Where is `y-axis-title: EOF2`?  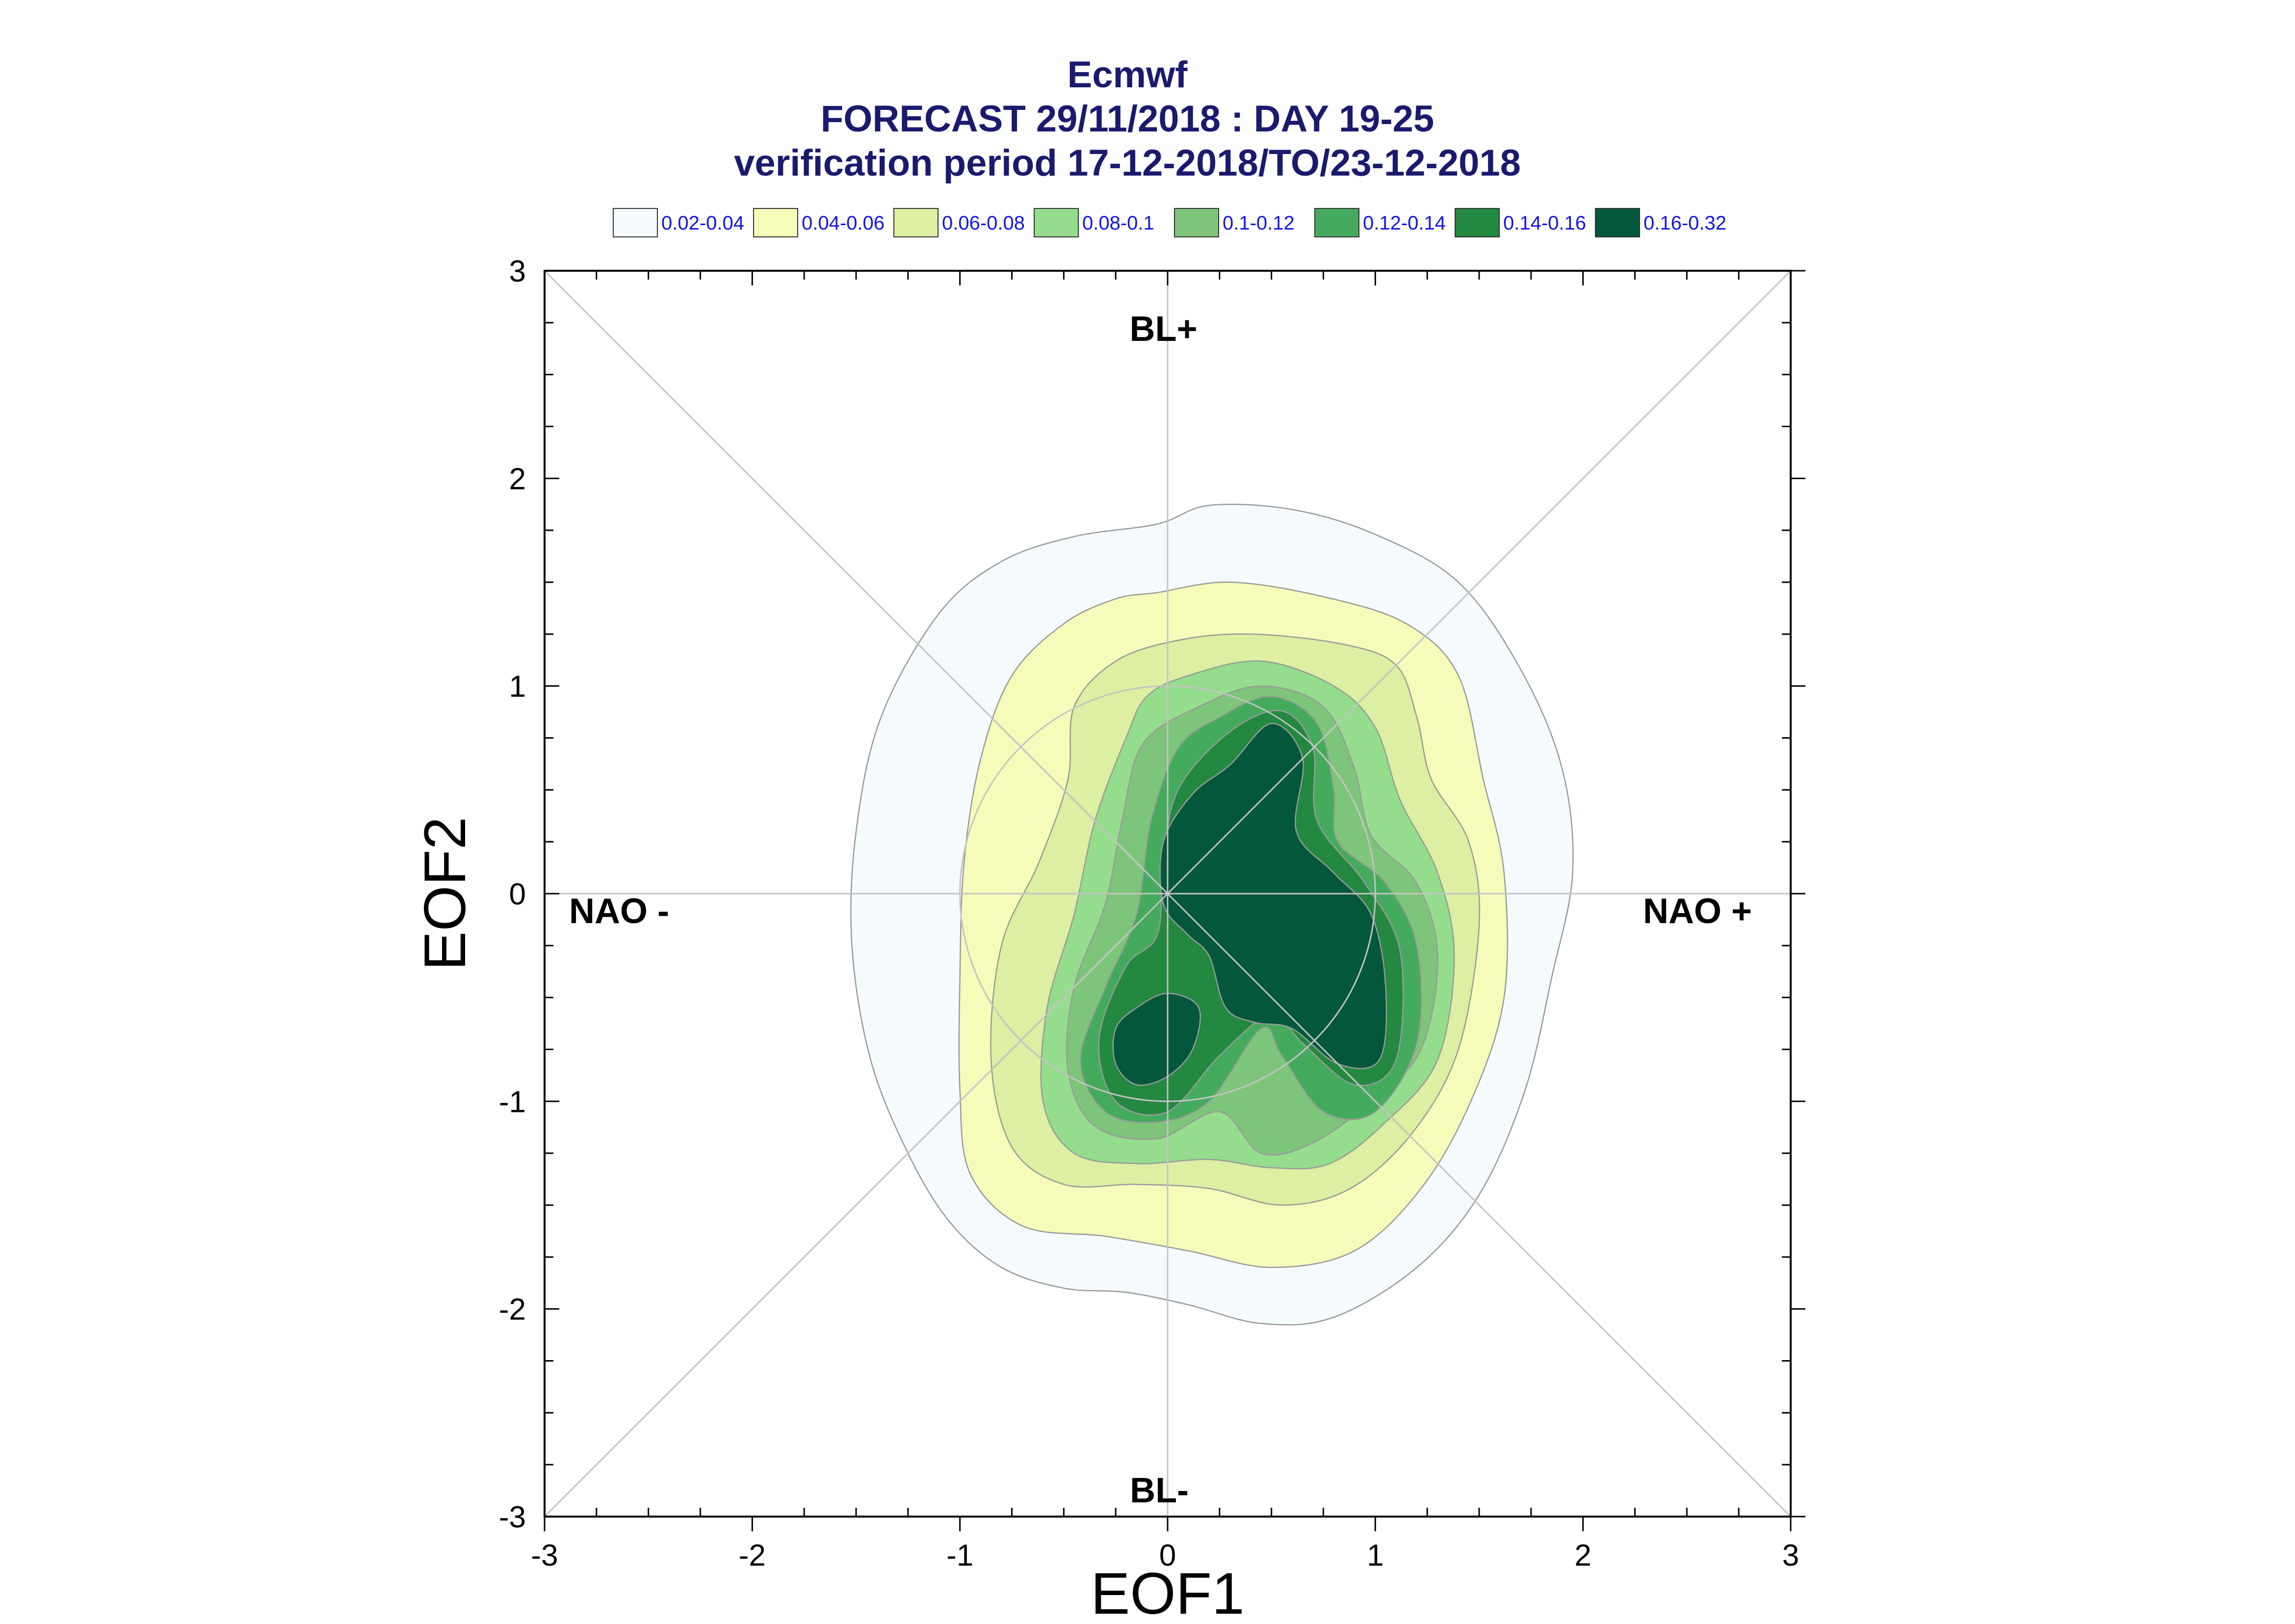
y-axis-title: EOF2 is located at coordinates (445, 893).